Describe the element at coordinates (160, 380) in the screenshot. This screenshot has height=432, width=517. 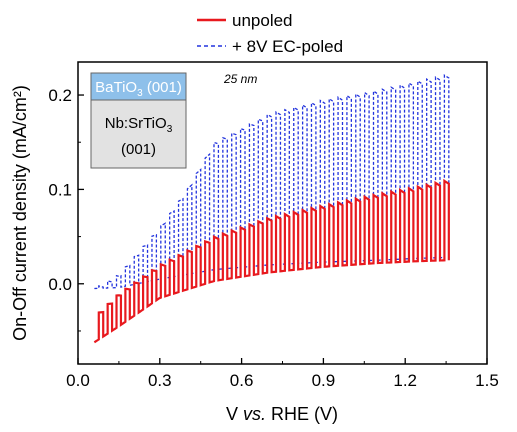
I see `x-tick-label: 0.3` at that location.